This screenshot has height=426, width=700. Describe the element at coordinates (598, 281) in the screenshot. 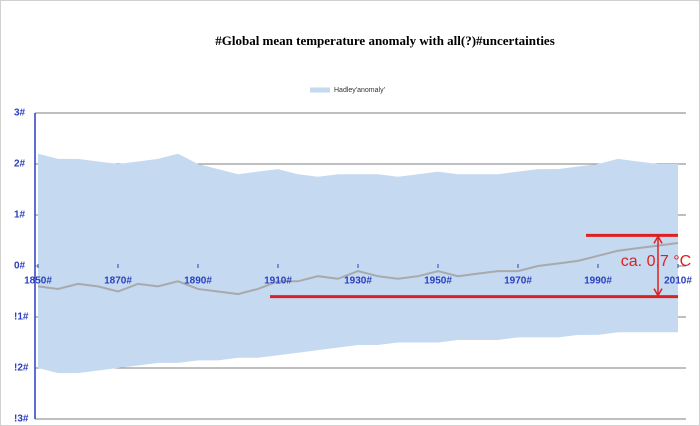

I see `x-tick-label: 1990#` at that location.